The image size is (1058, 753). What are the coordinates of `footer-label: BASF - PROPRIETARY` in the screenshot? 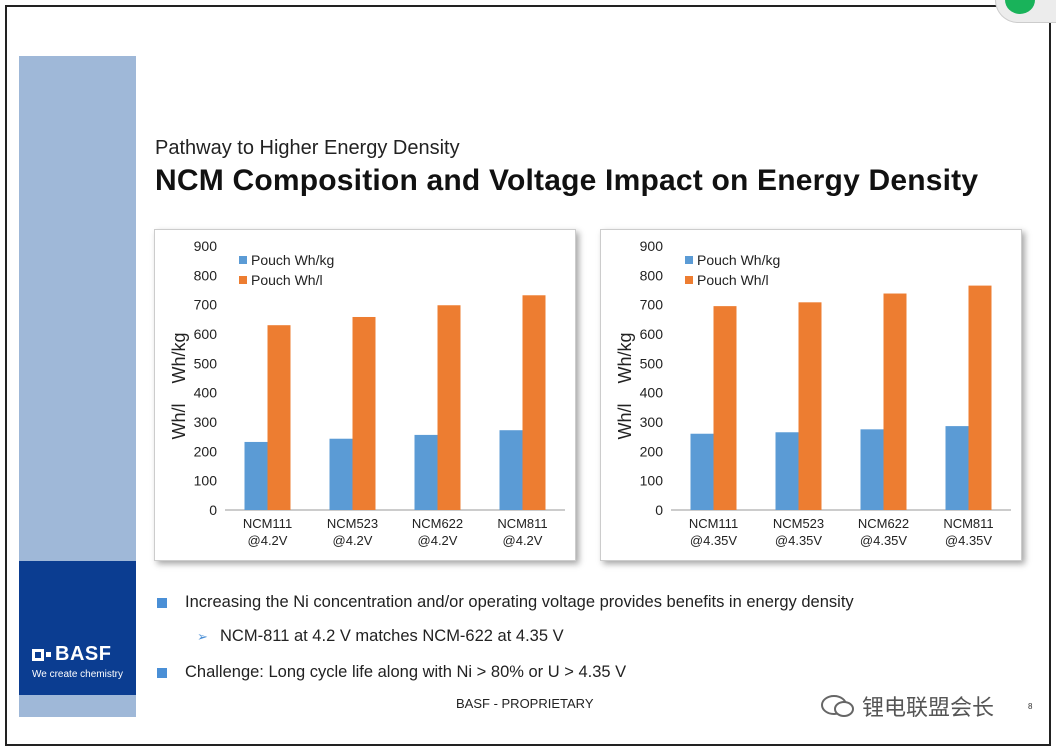 It's located at (525, 703).